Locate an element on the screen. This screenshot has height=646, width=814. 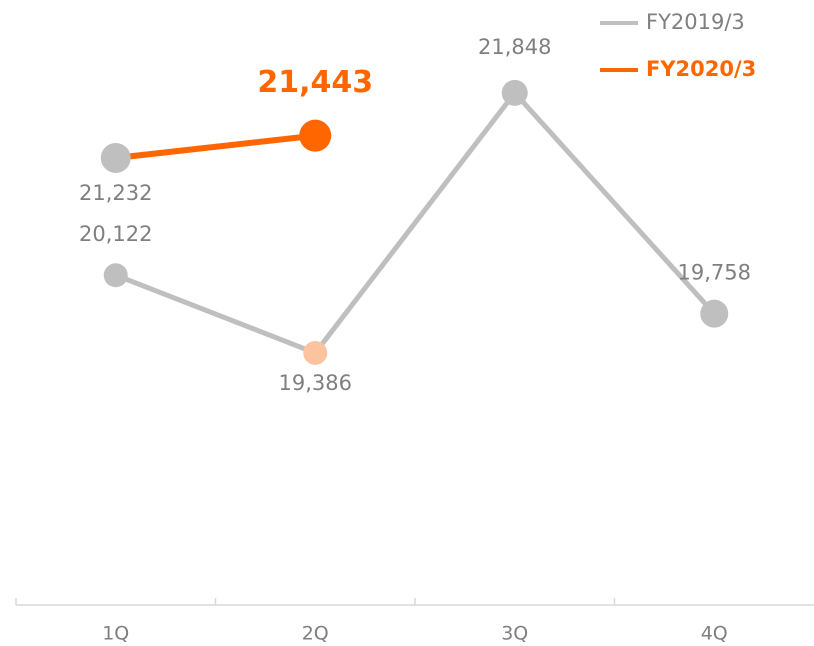
series-line is located at coordinates (215, 146).